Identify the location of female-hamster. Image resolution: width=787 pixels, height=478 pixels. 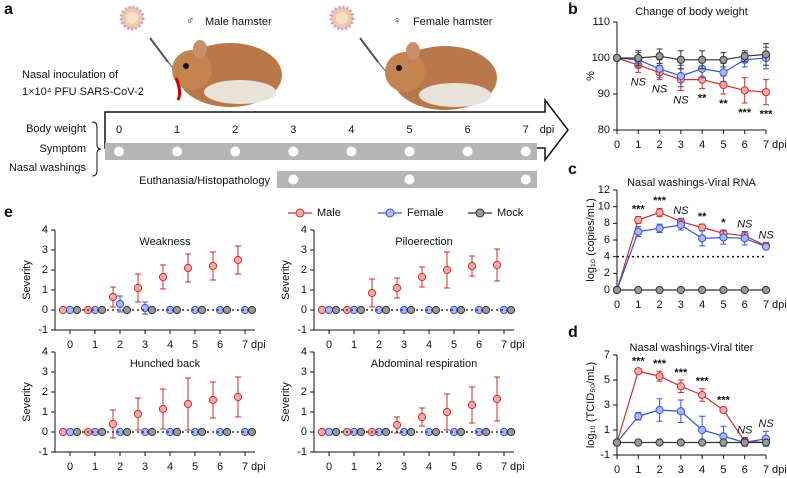
(441, 76).